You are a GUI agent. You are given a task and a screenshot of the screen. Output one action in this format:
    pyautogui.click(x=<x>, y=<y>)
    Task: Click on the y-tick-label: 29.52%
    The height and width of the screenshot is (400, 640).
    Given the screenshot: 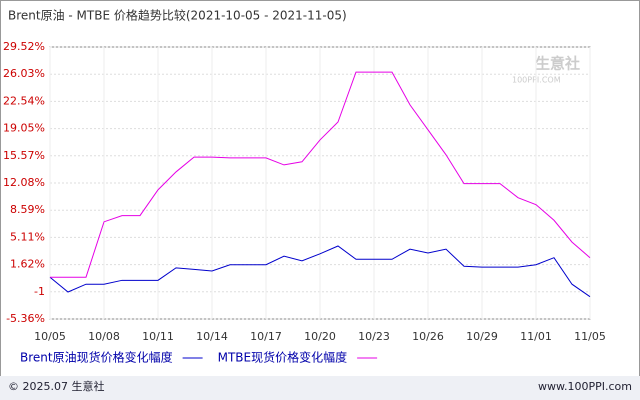 What is the action you would take?
    pyautogui.click(x=24, y=46)
    